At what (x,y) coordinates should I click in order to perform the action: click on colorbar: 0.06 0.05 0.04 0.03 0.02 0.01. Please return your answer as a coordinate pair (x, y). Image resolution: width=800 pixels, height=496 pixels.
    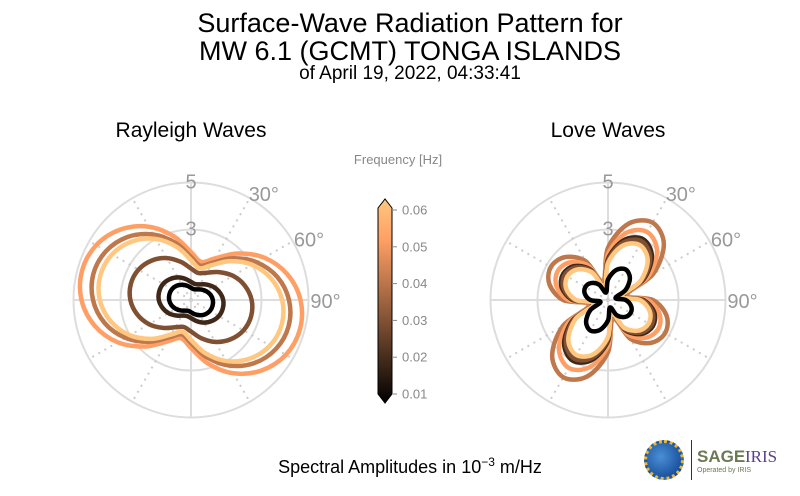
    Looking at the image, I should click on (402, 301).